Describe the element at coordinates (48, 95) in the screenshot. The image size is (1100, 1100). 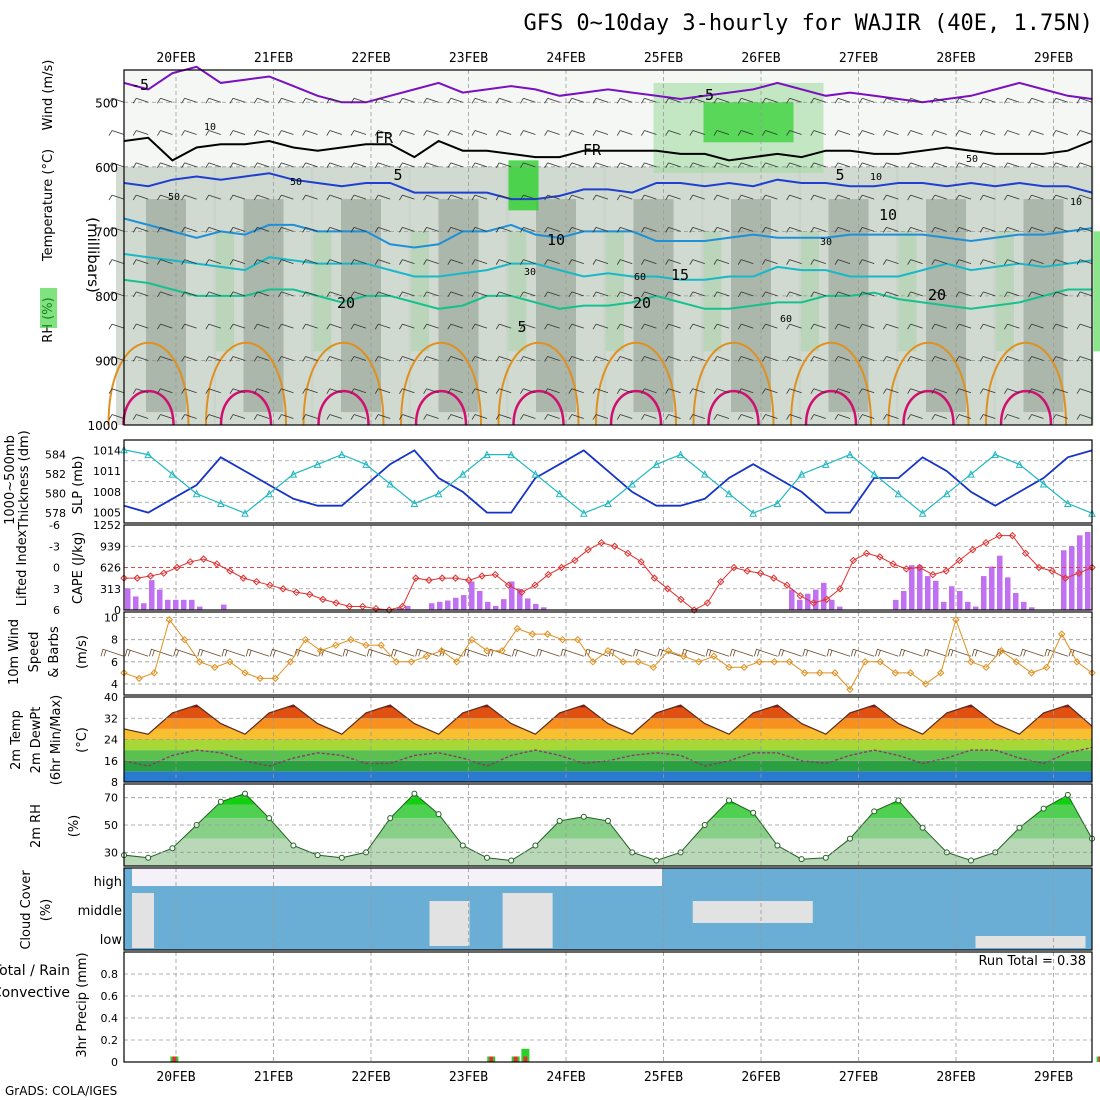
I see `ylabel-wind: Wind (m/s)` at that location.